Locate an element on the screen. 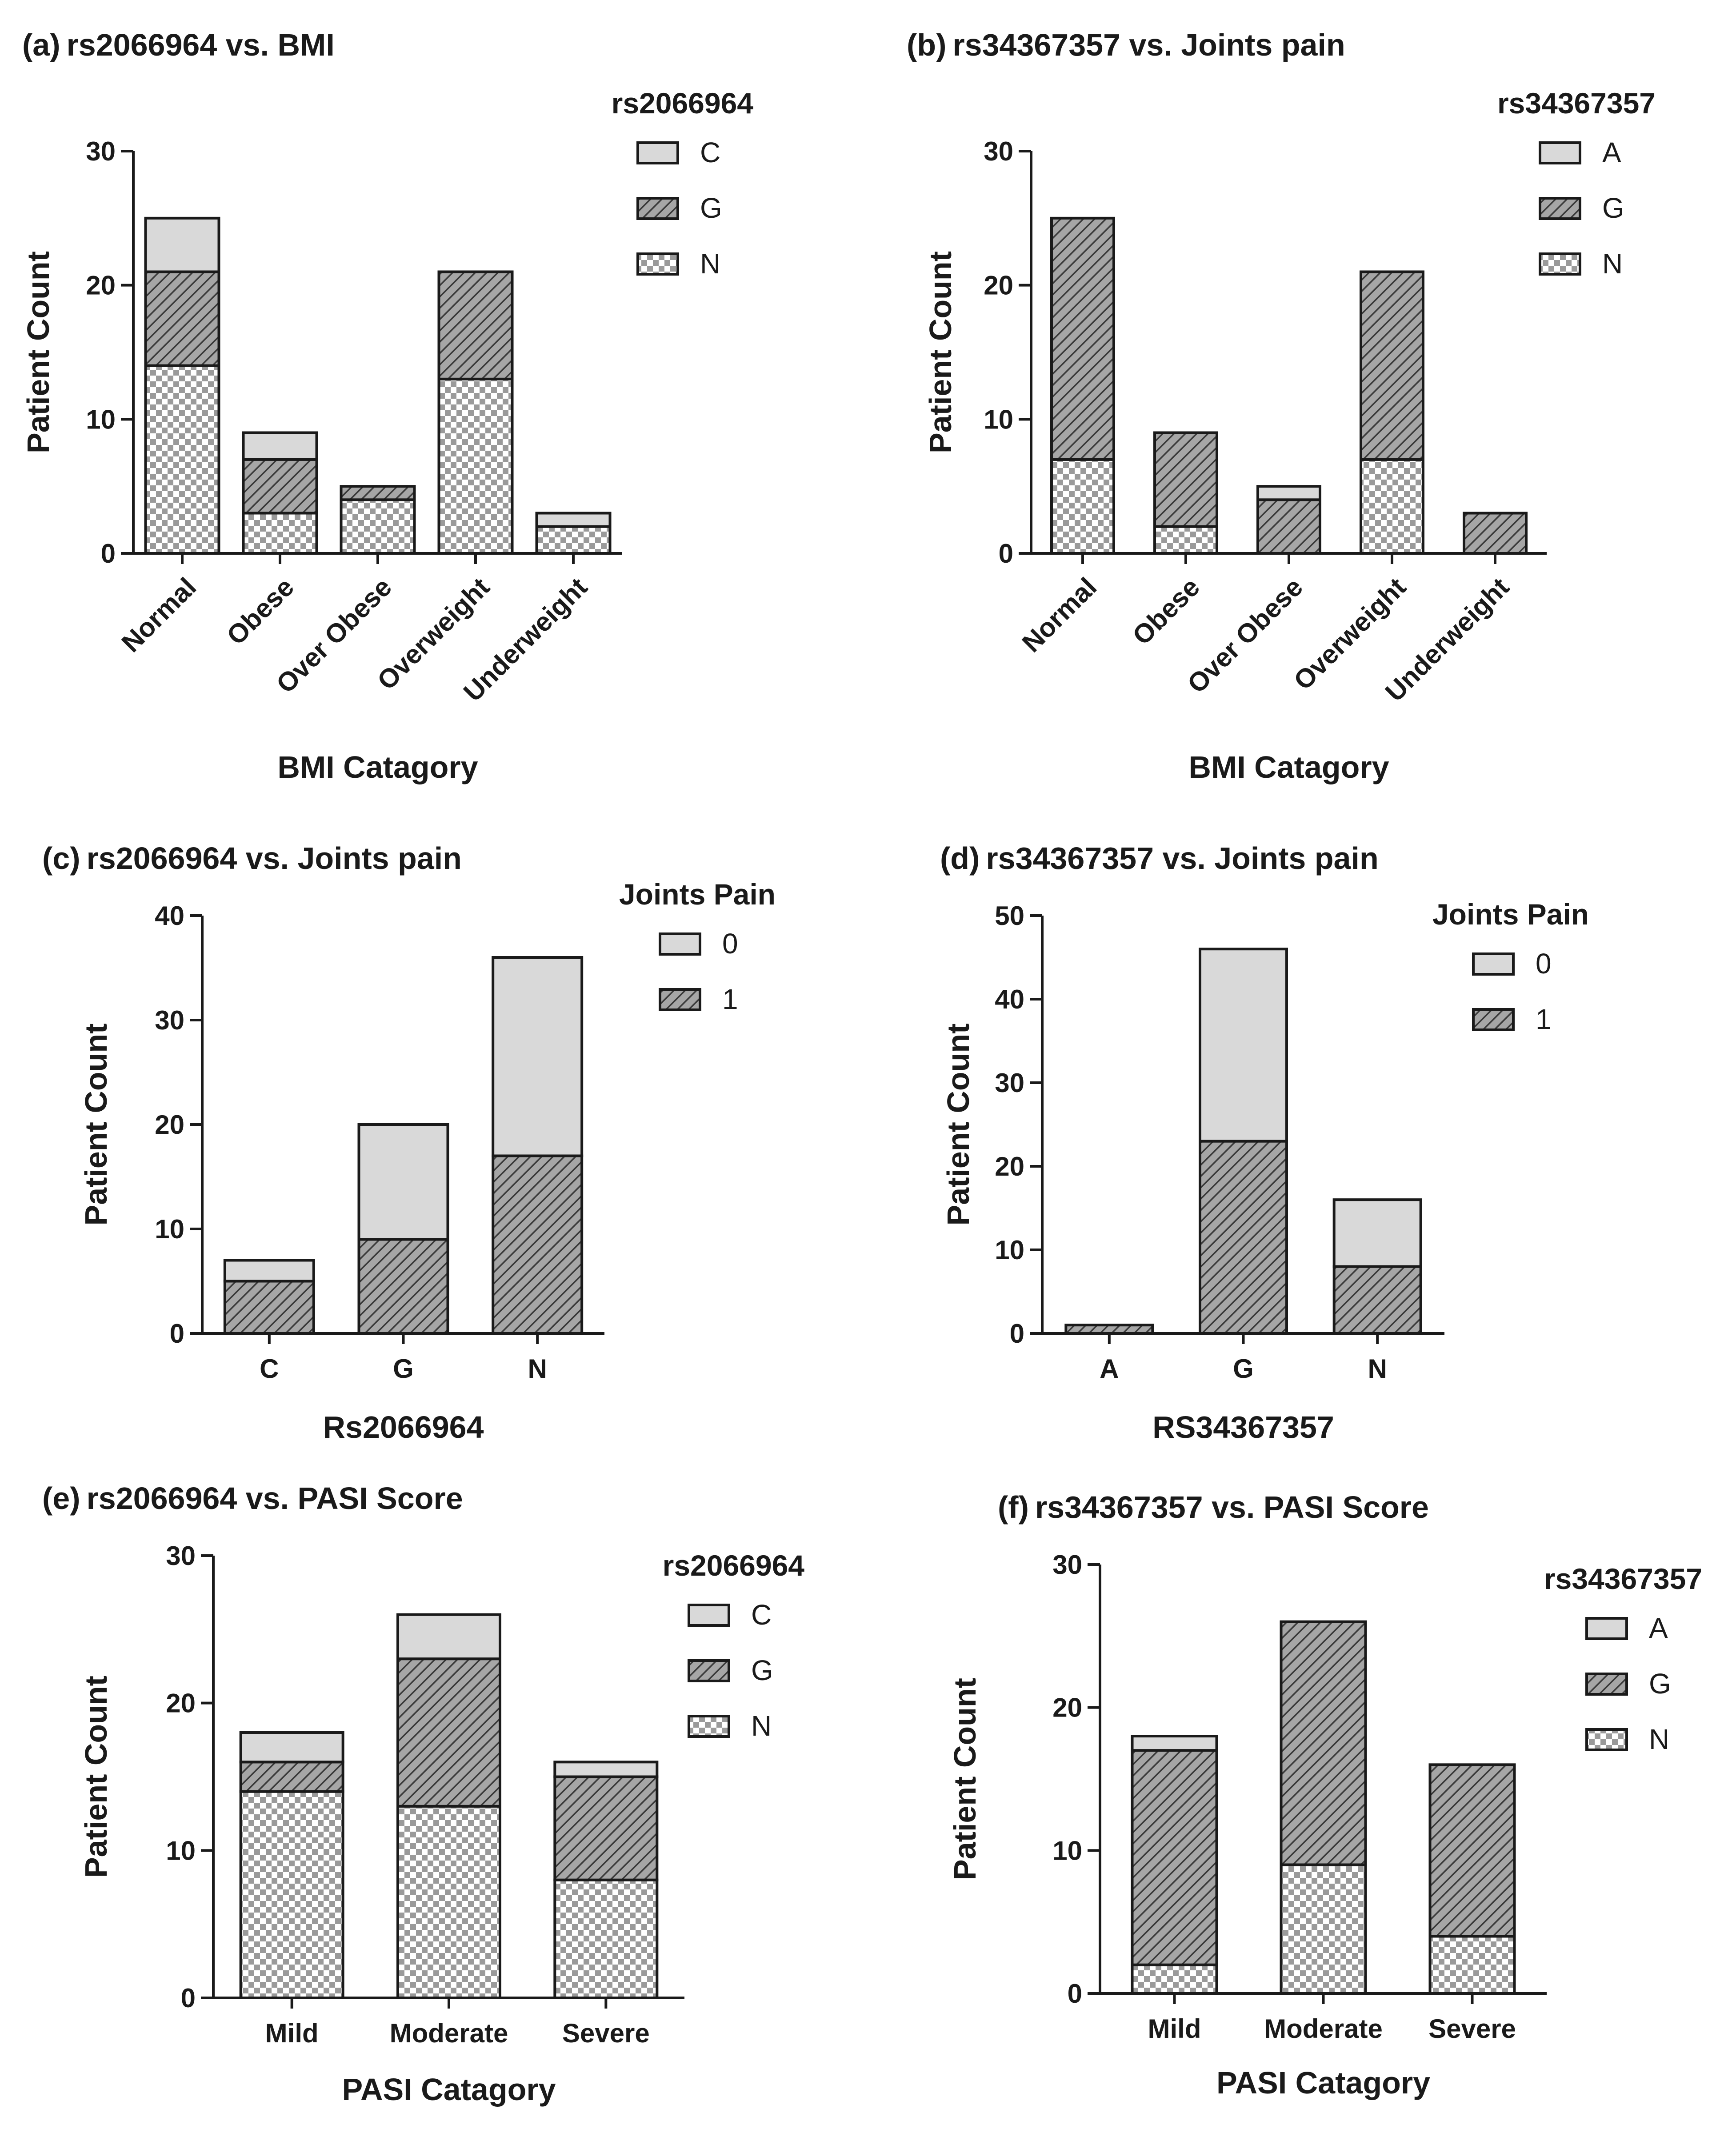  chart-title: (c) rs2066964 vs. Joints pain is located at coordinates (252, 858).